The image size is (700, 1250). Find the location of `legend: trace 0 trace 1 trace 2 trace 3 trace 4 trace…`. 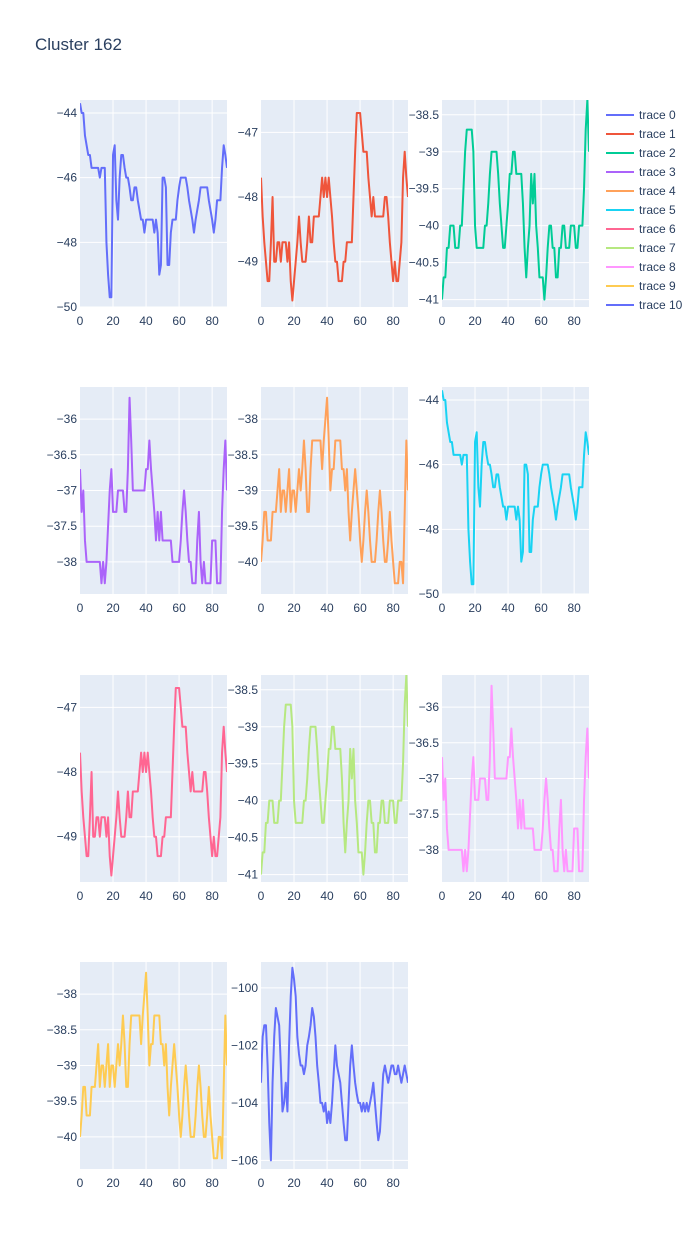

legend: trace 0 trace 1 trace 2 trace 3 trace 4 trace… is located at coordinates (644, 210).